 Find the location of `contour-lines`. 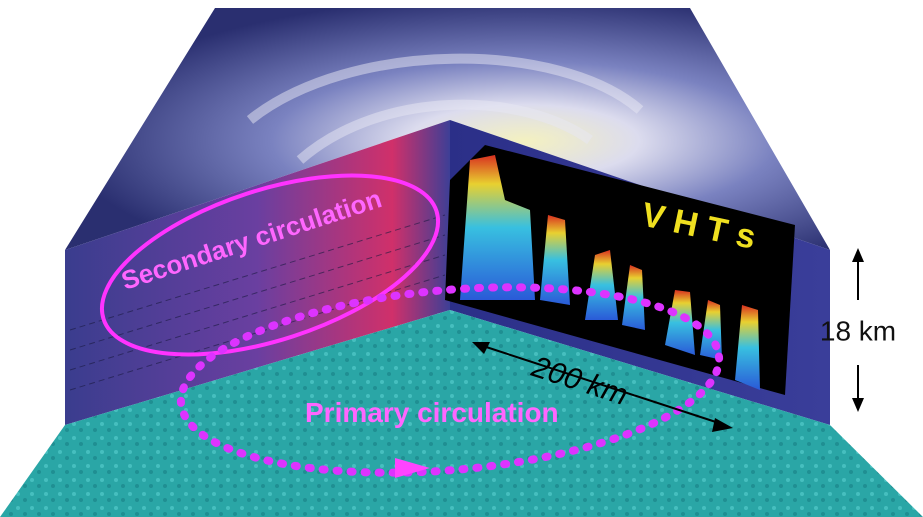

contour-lines is located at coordinates (257, 302).